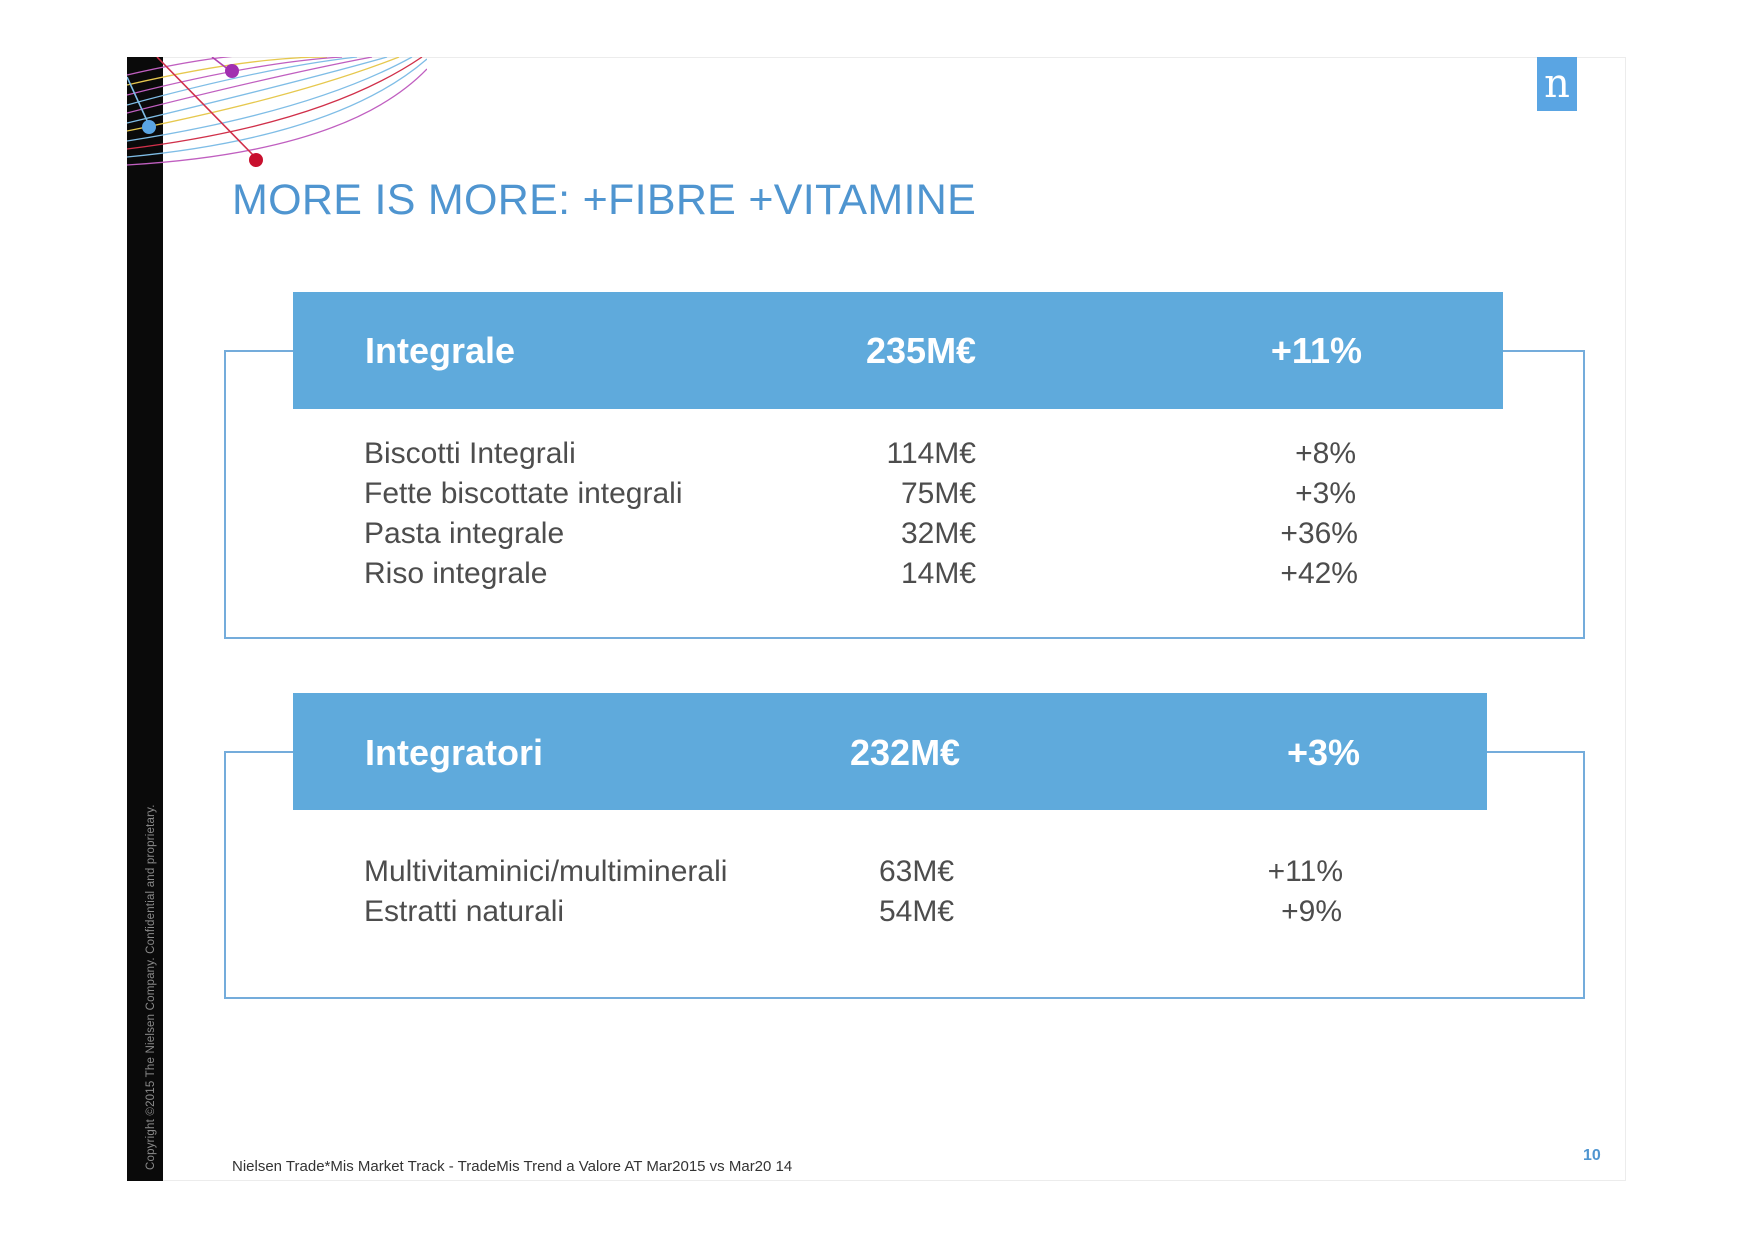  Describe the element at coordinates (277, 112) in the screenshot. I see `decorative-arcs-icon` at that location.